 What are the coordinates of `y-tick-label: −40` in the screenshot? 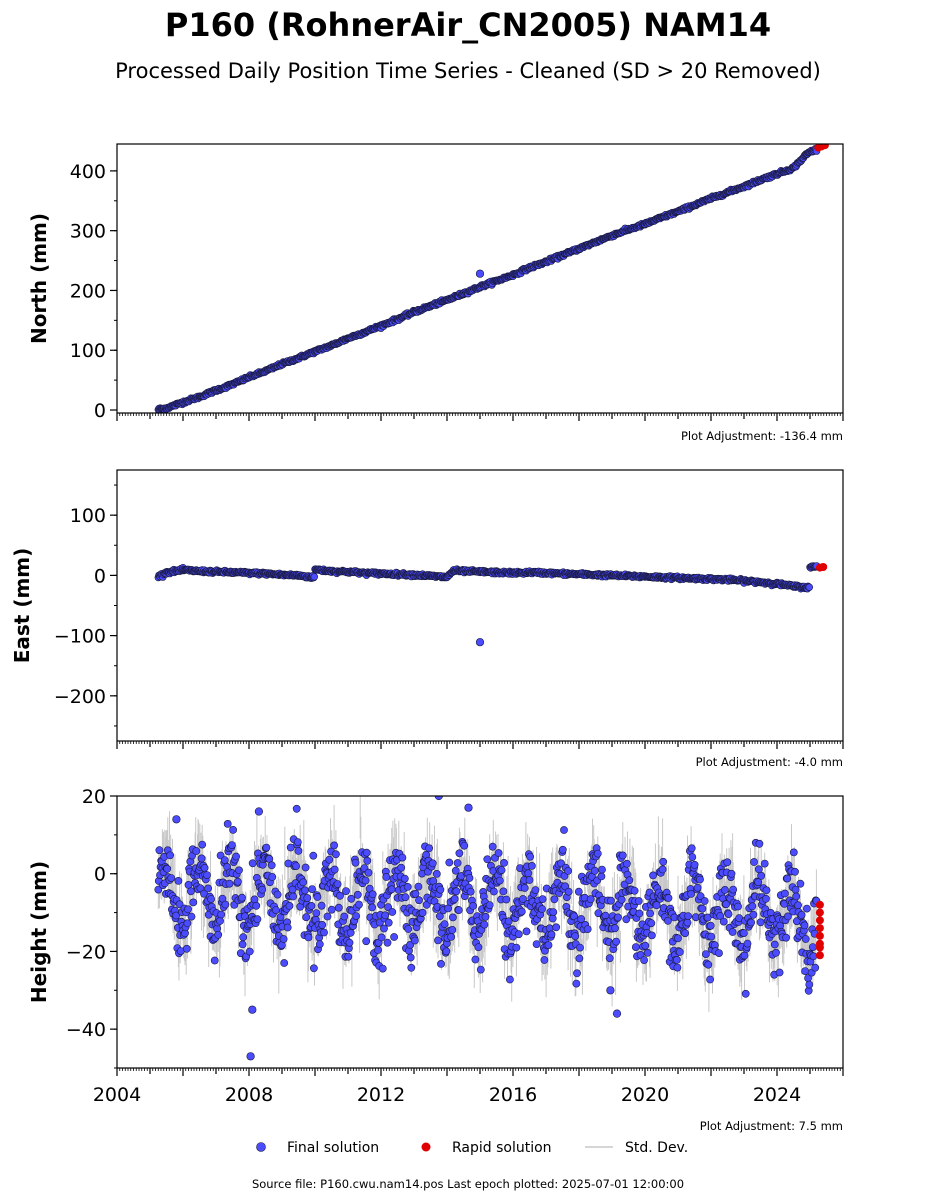 It's located at (86, 1030).